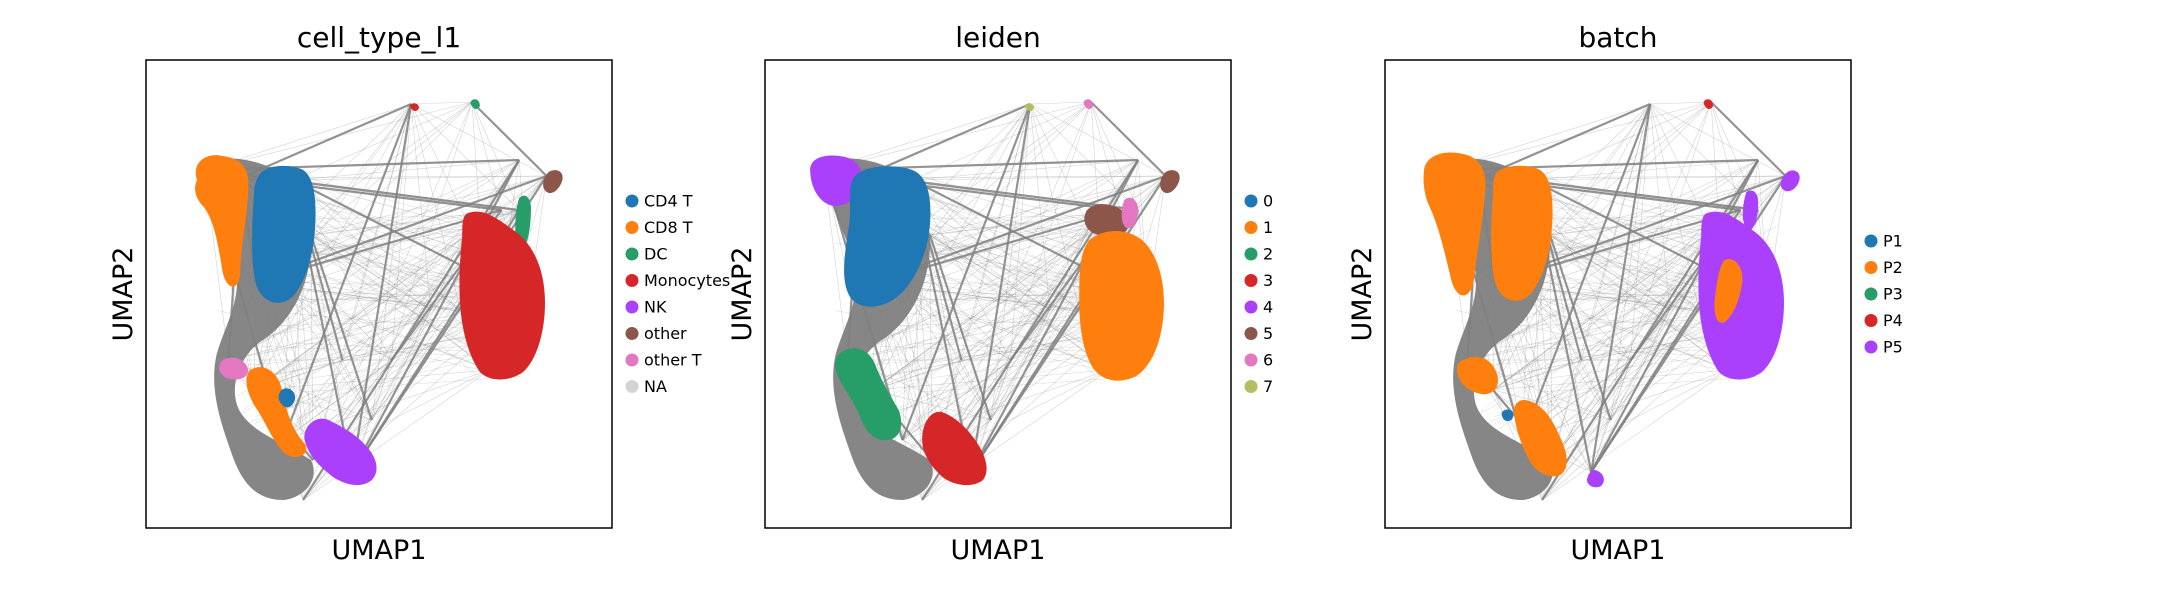 The height and width of the screenshot is (600, 2173). Describe the element at coordinates (234, 368) in the screenshot. I see `cluster-other-t` at that location.